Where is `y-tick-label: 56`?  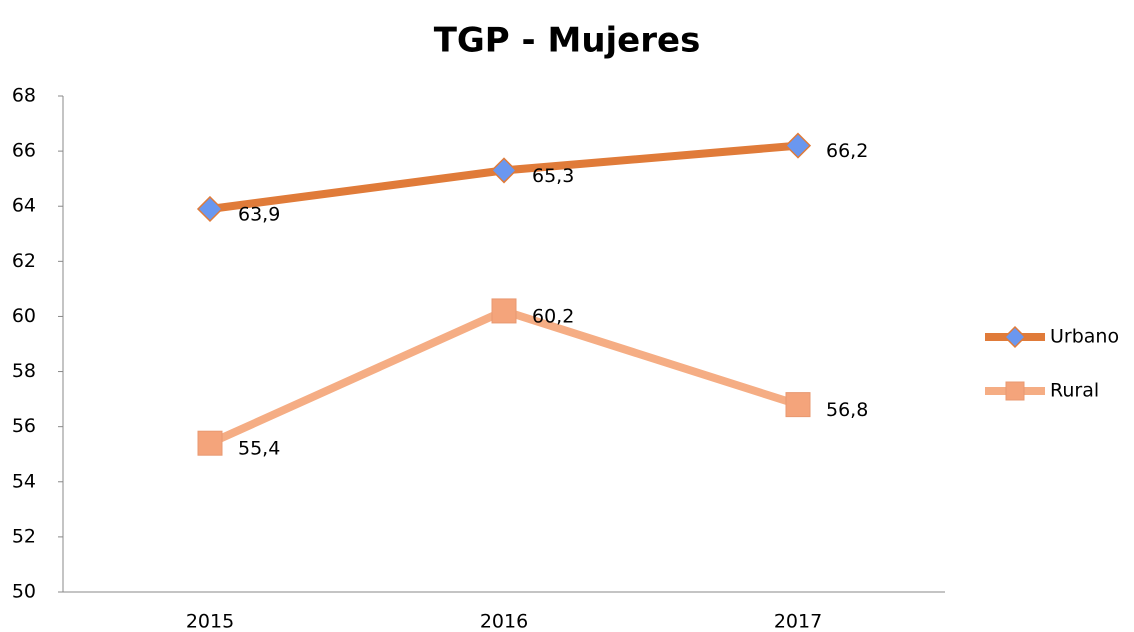
y-tick-label: 56 is located at coordinates (24, 426).